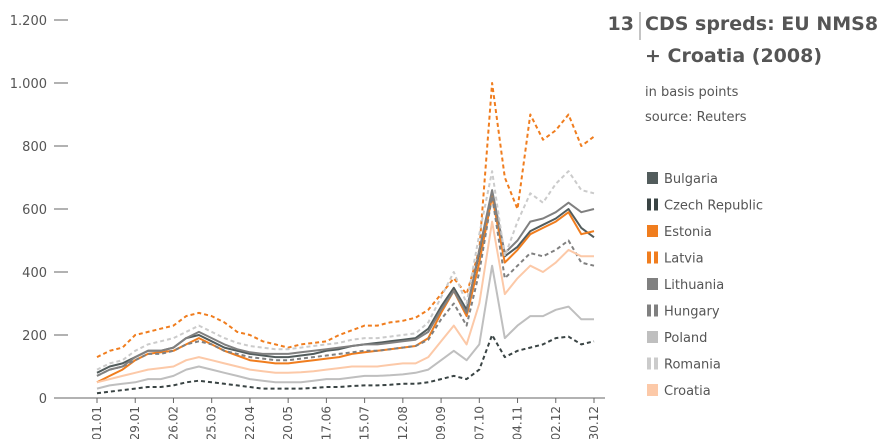 The height and width of the screenshot is (439, 891). I want to click on x-tick-label: 01.01, so click(97, 422).